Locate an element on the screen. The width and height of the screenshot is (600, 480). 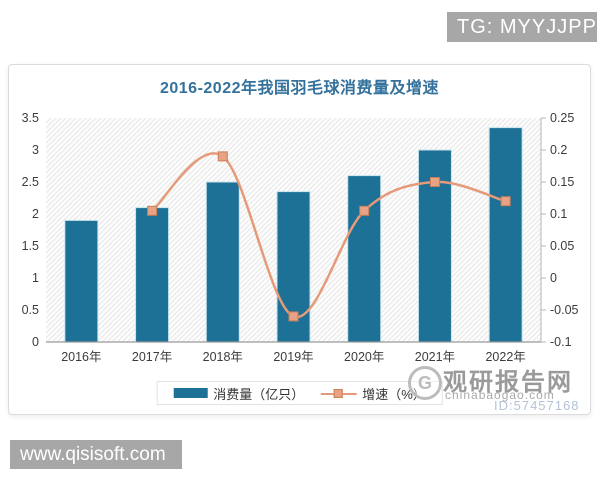
left-axis-tick-label: 0.5 is located at coordinates (30, 310).